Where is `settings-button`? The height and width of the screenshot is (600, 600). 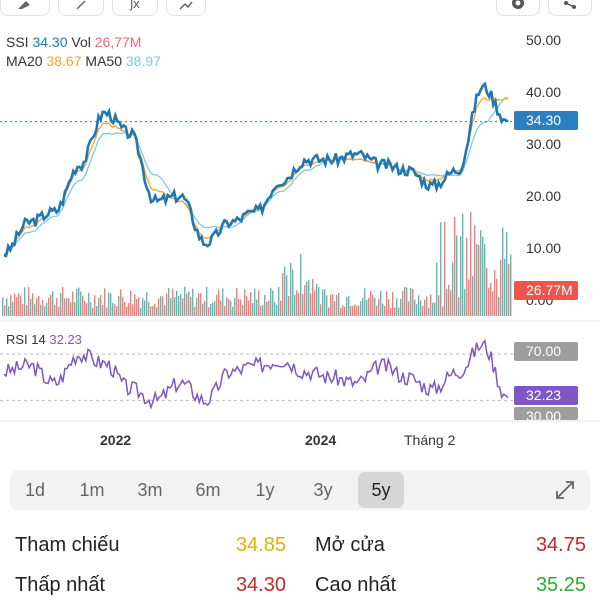
settings-button is located at coordinates (518, 8).